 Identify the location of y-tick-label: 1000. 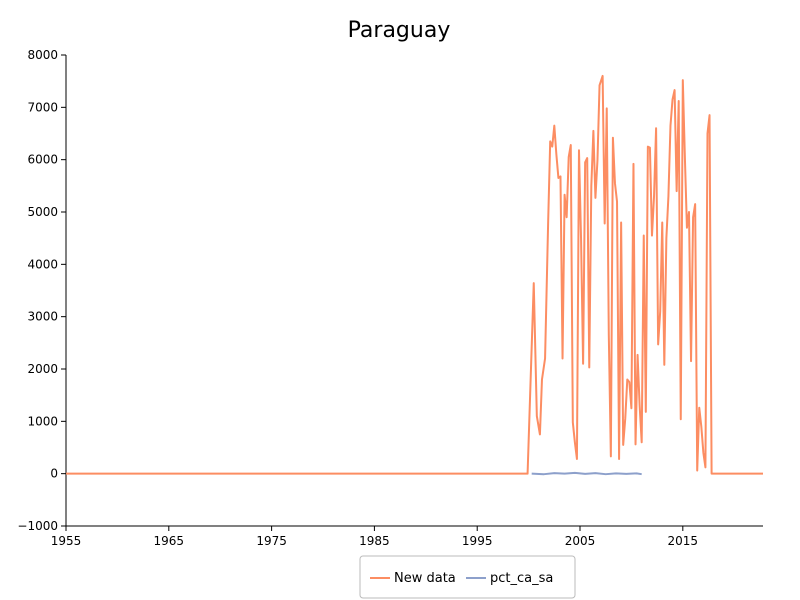
(42, 421).